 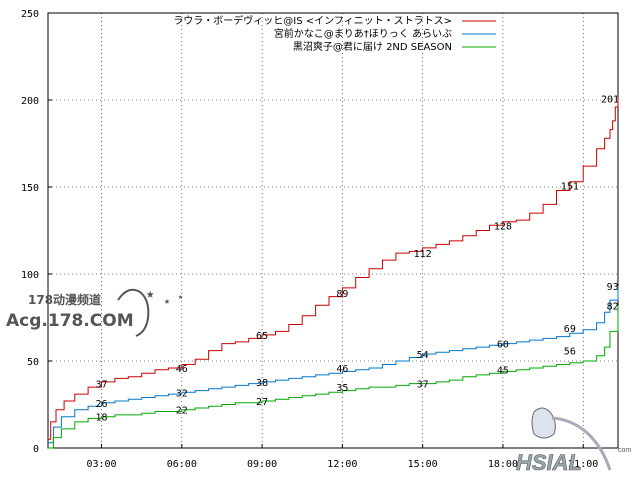 What do you see at coordinates (543, 423) in the screenshot?
I see `character-icon` at bounding box center [543, 423].